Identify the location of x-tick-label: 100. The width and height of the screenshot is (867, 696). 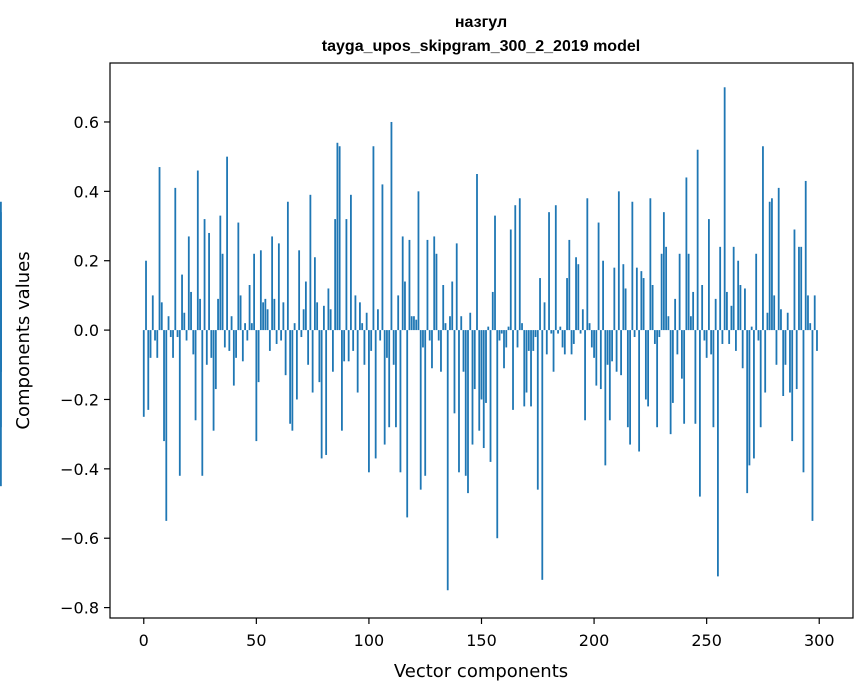
(369, 640).